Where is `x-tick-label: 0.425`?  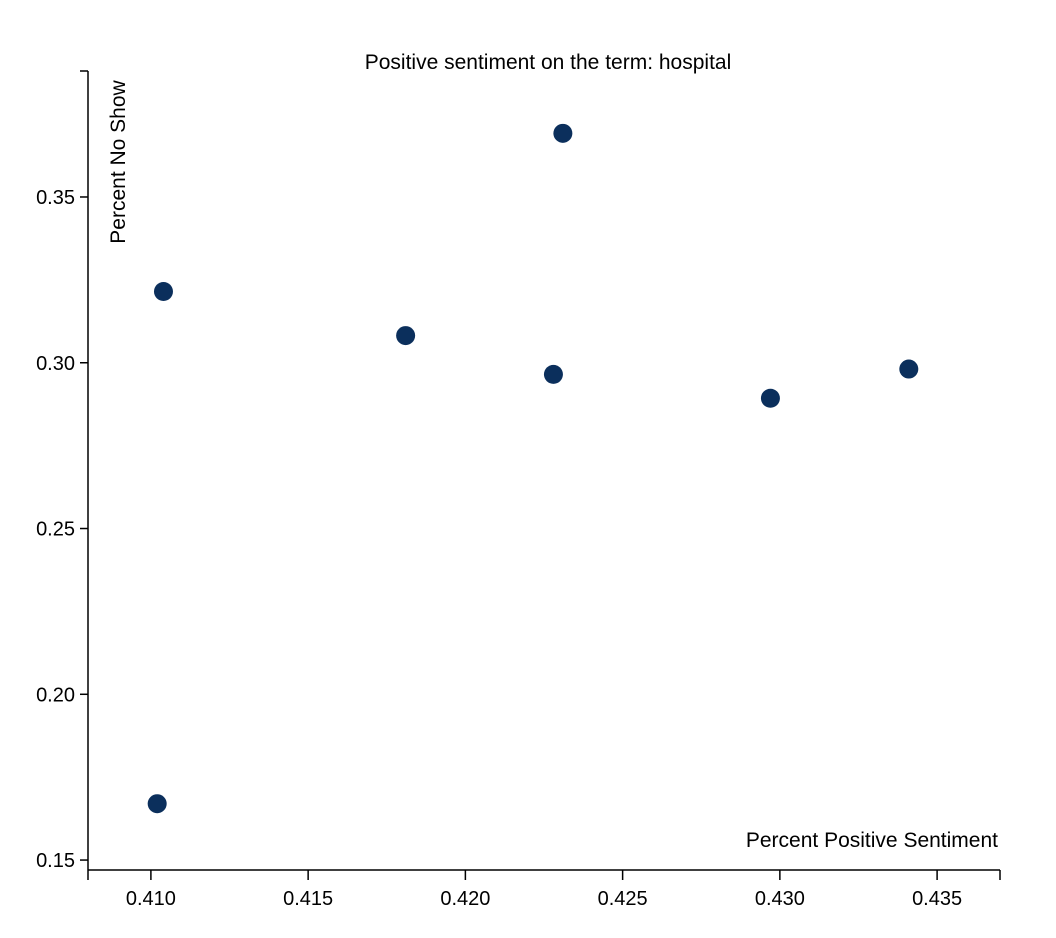
x-tick-label: 0.425 is located at coordinates (623, 899).